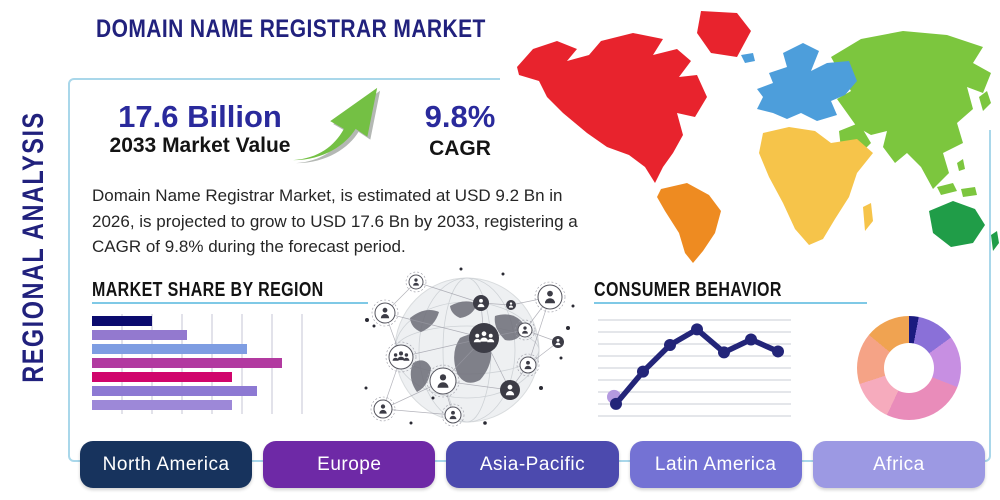 The image size is (1000, 500). I want to click on map-region-new-zealand, so click(995, 241).